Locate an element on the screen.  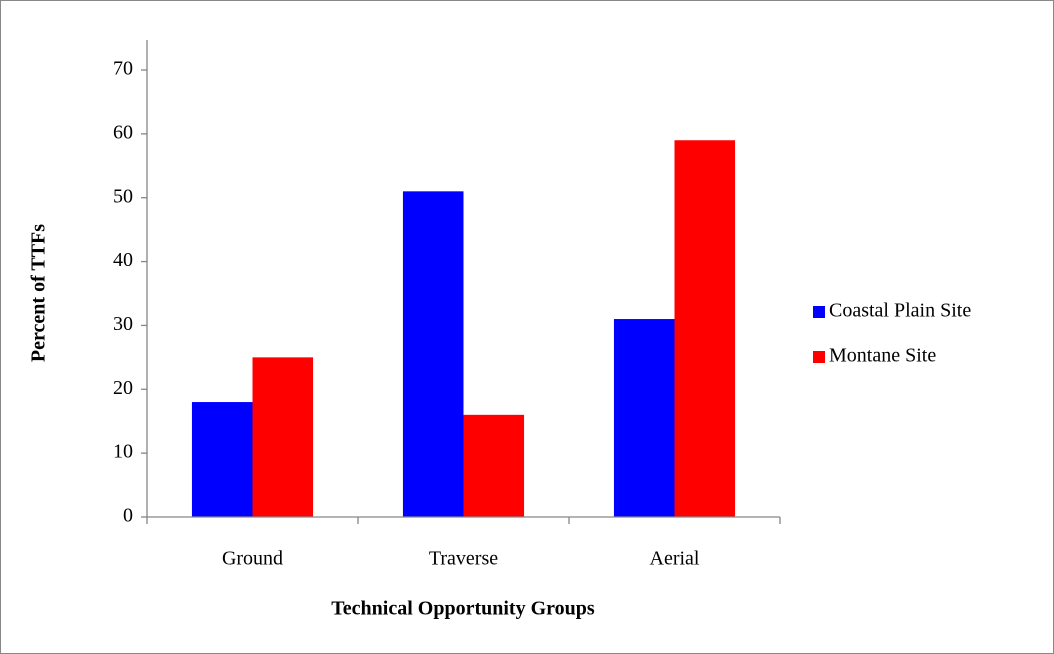
x-tick-label: Ground is located at coordinates (252, 559).